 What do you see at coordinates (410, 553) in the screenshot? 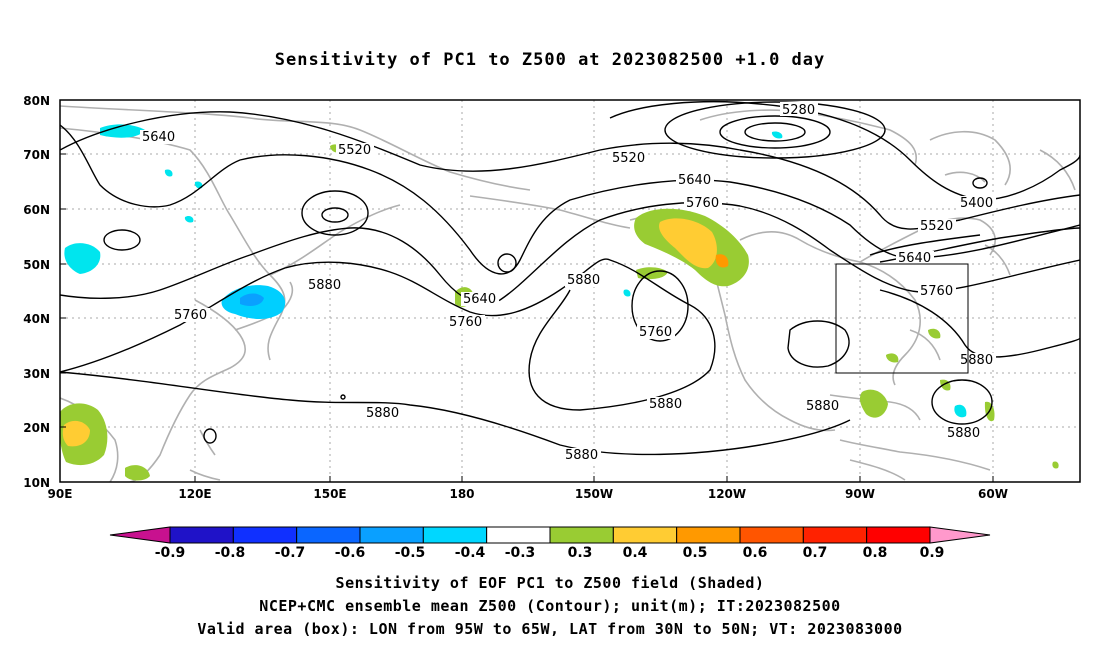
I see `colorbar-label: -0.5` at bounding box center [410, 553].